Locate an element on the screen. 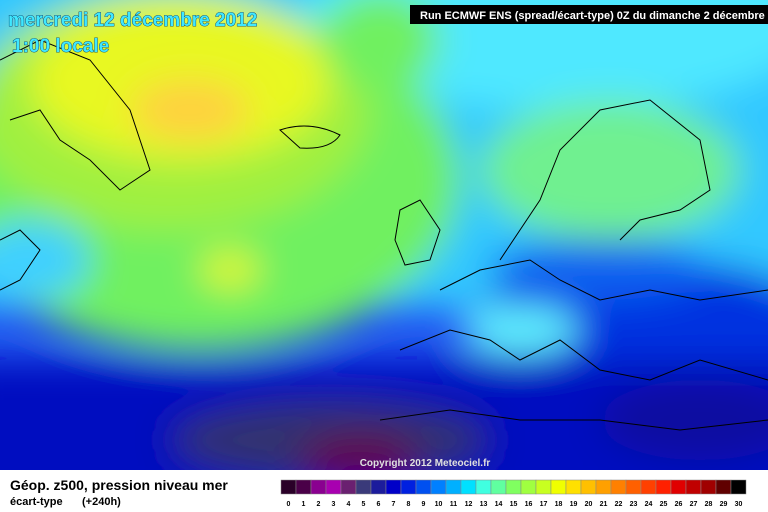 The width and height of the screenshot is (768, 512). legend-label: 5 is located at coordinates (364, 504).